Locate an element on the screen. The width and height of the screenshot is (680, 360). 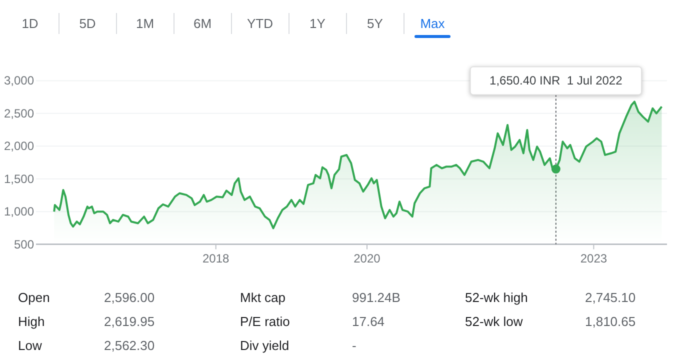
y-tick-label: 1,000 is located at coordinates (19, 211).